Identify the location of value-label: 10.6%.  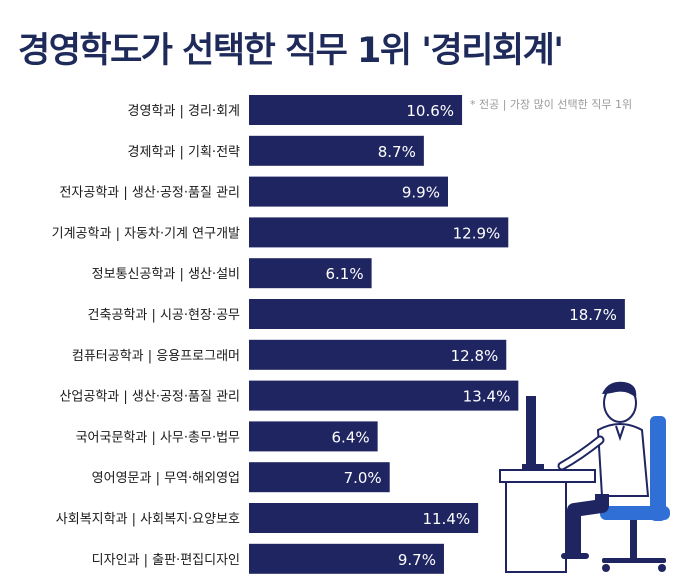
(430, 111).